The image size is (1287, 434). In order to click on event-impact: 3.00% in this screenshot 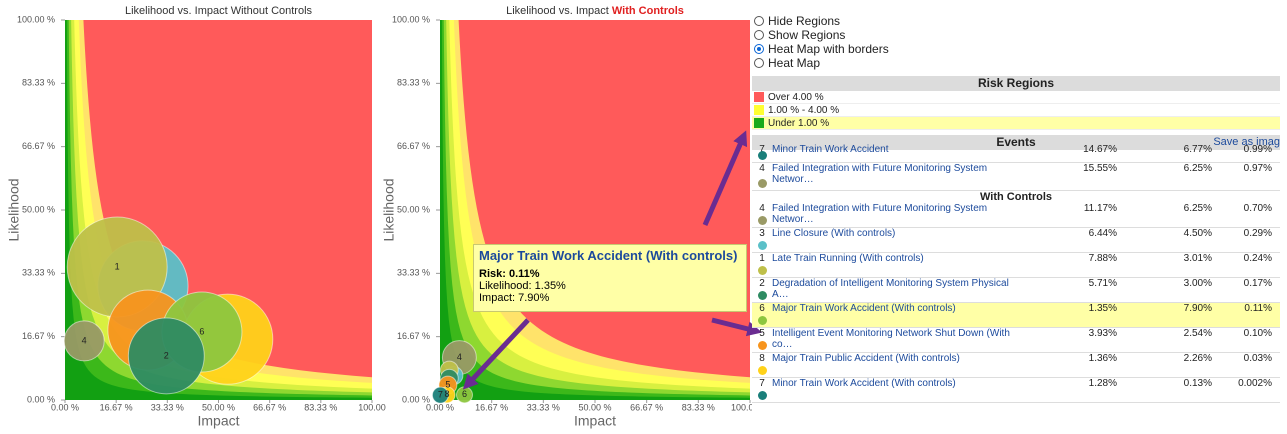, I will do `click(1197, 283)`.